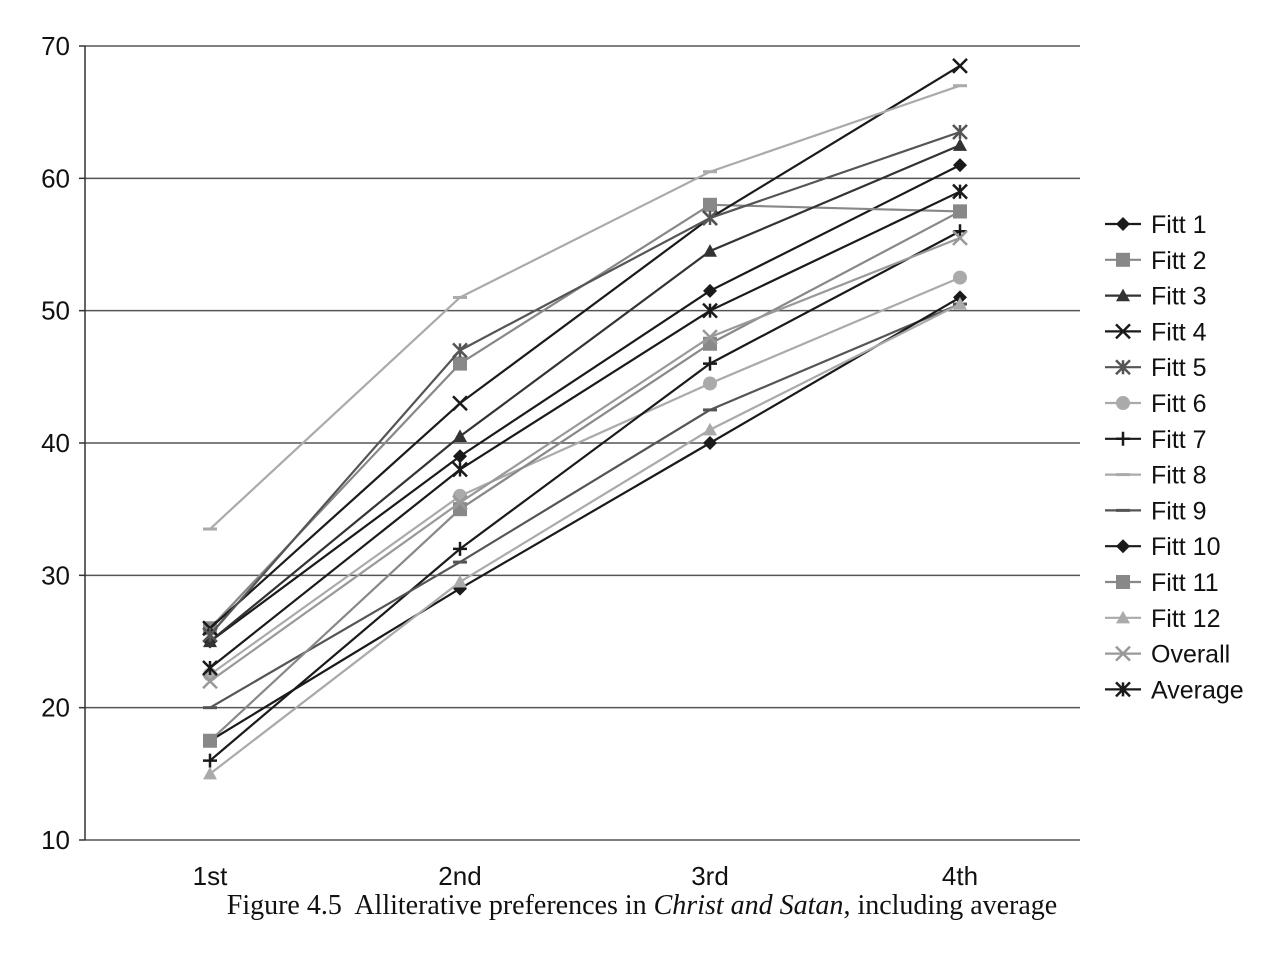 The height and width of the screenshot is (978, 1284). I want to click on y-tick-label: 10, so click(55, 840).